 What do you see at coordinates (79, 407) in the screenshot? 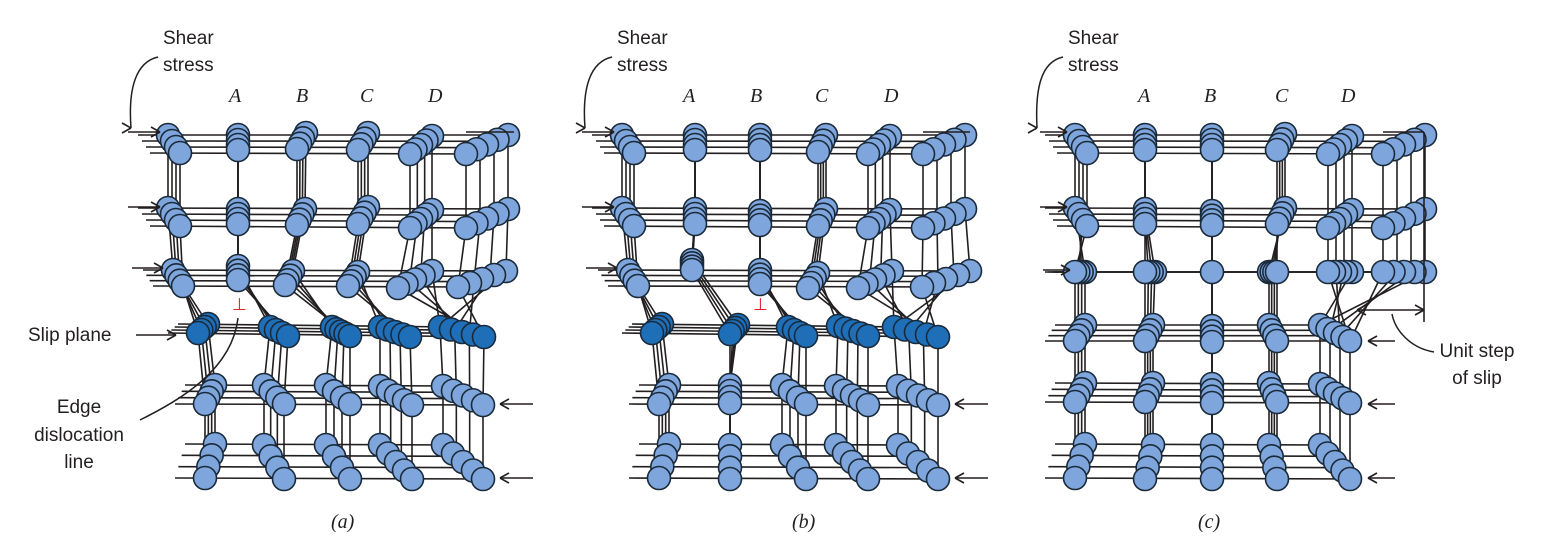
I see `edge-dislocation-label-line1: Edge` at bounding box center [79, 407].